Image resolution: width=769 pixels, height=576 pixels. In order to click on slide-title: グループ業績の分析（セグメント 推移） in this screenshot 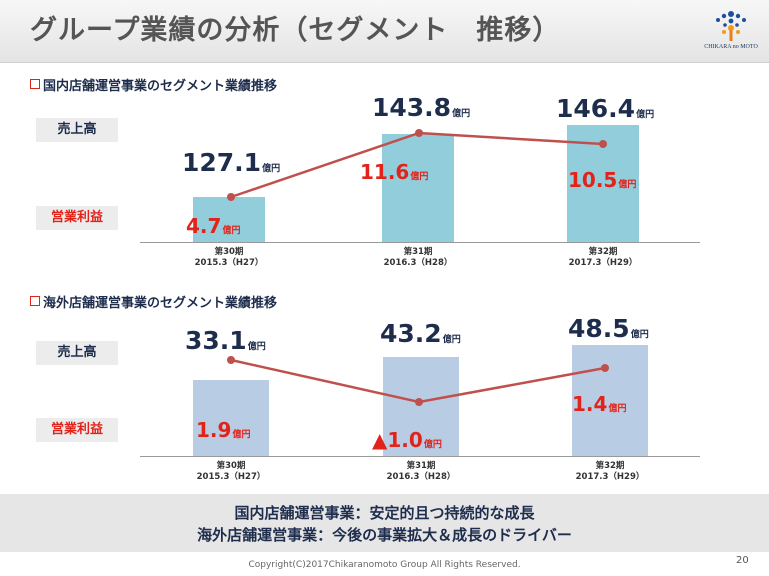, I will do `click(295, 30)`.